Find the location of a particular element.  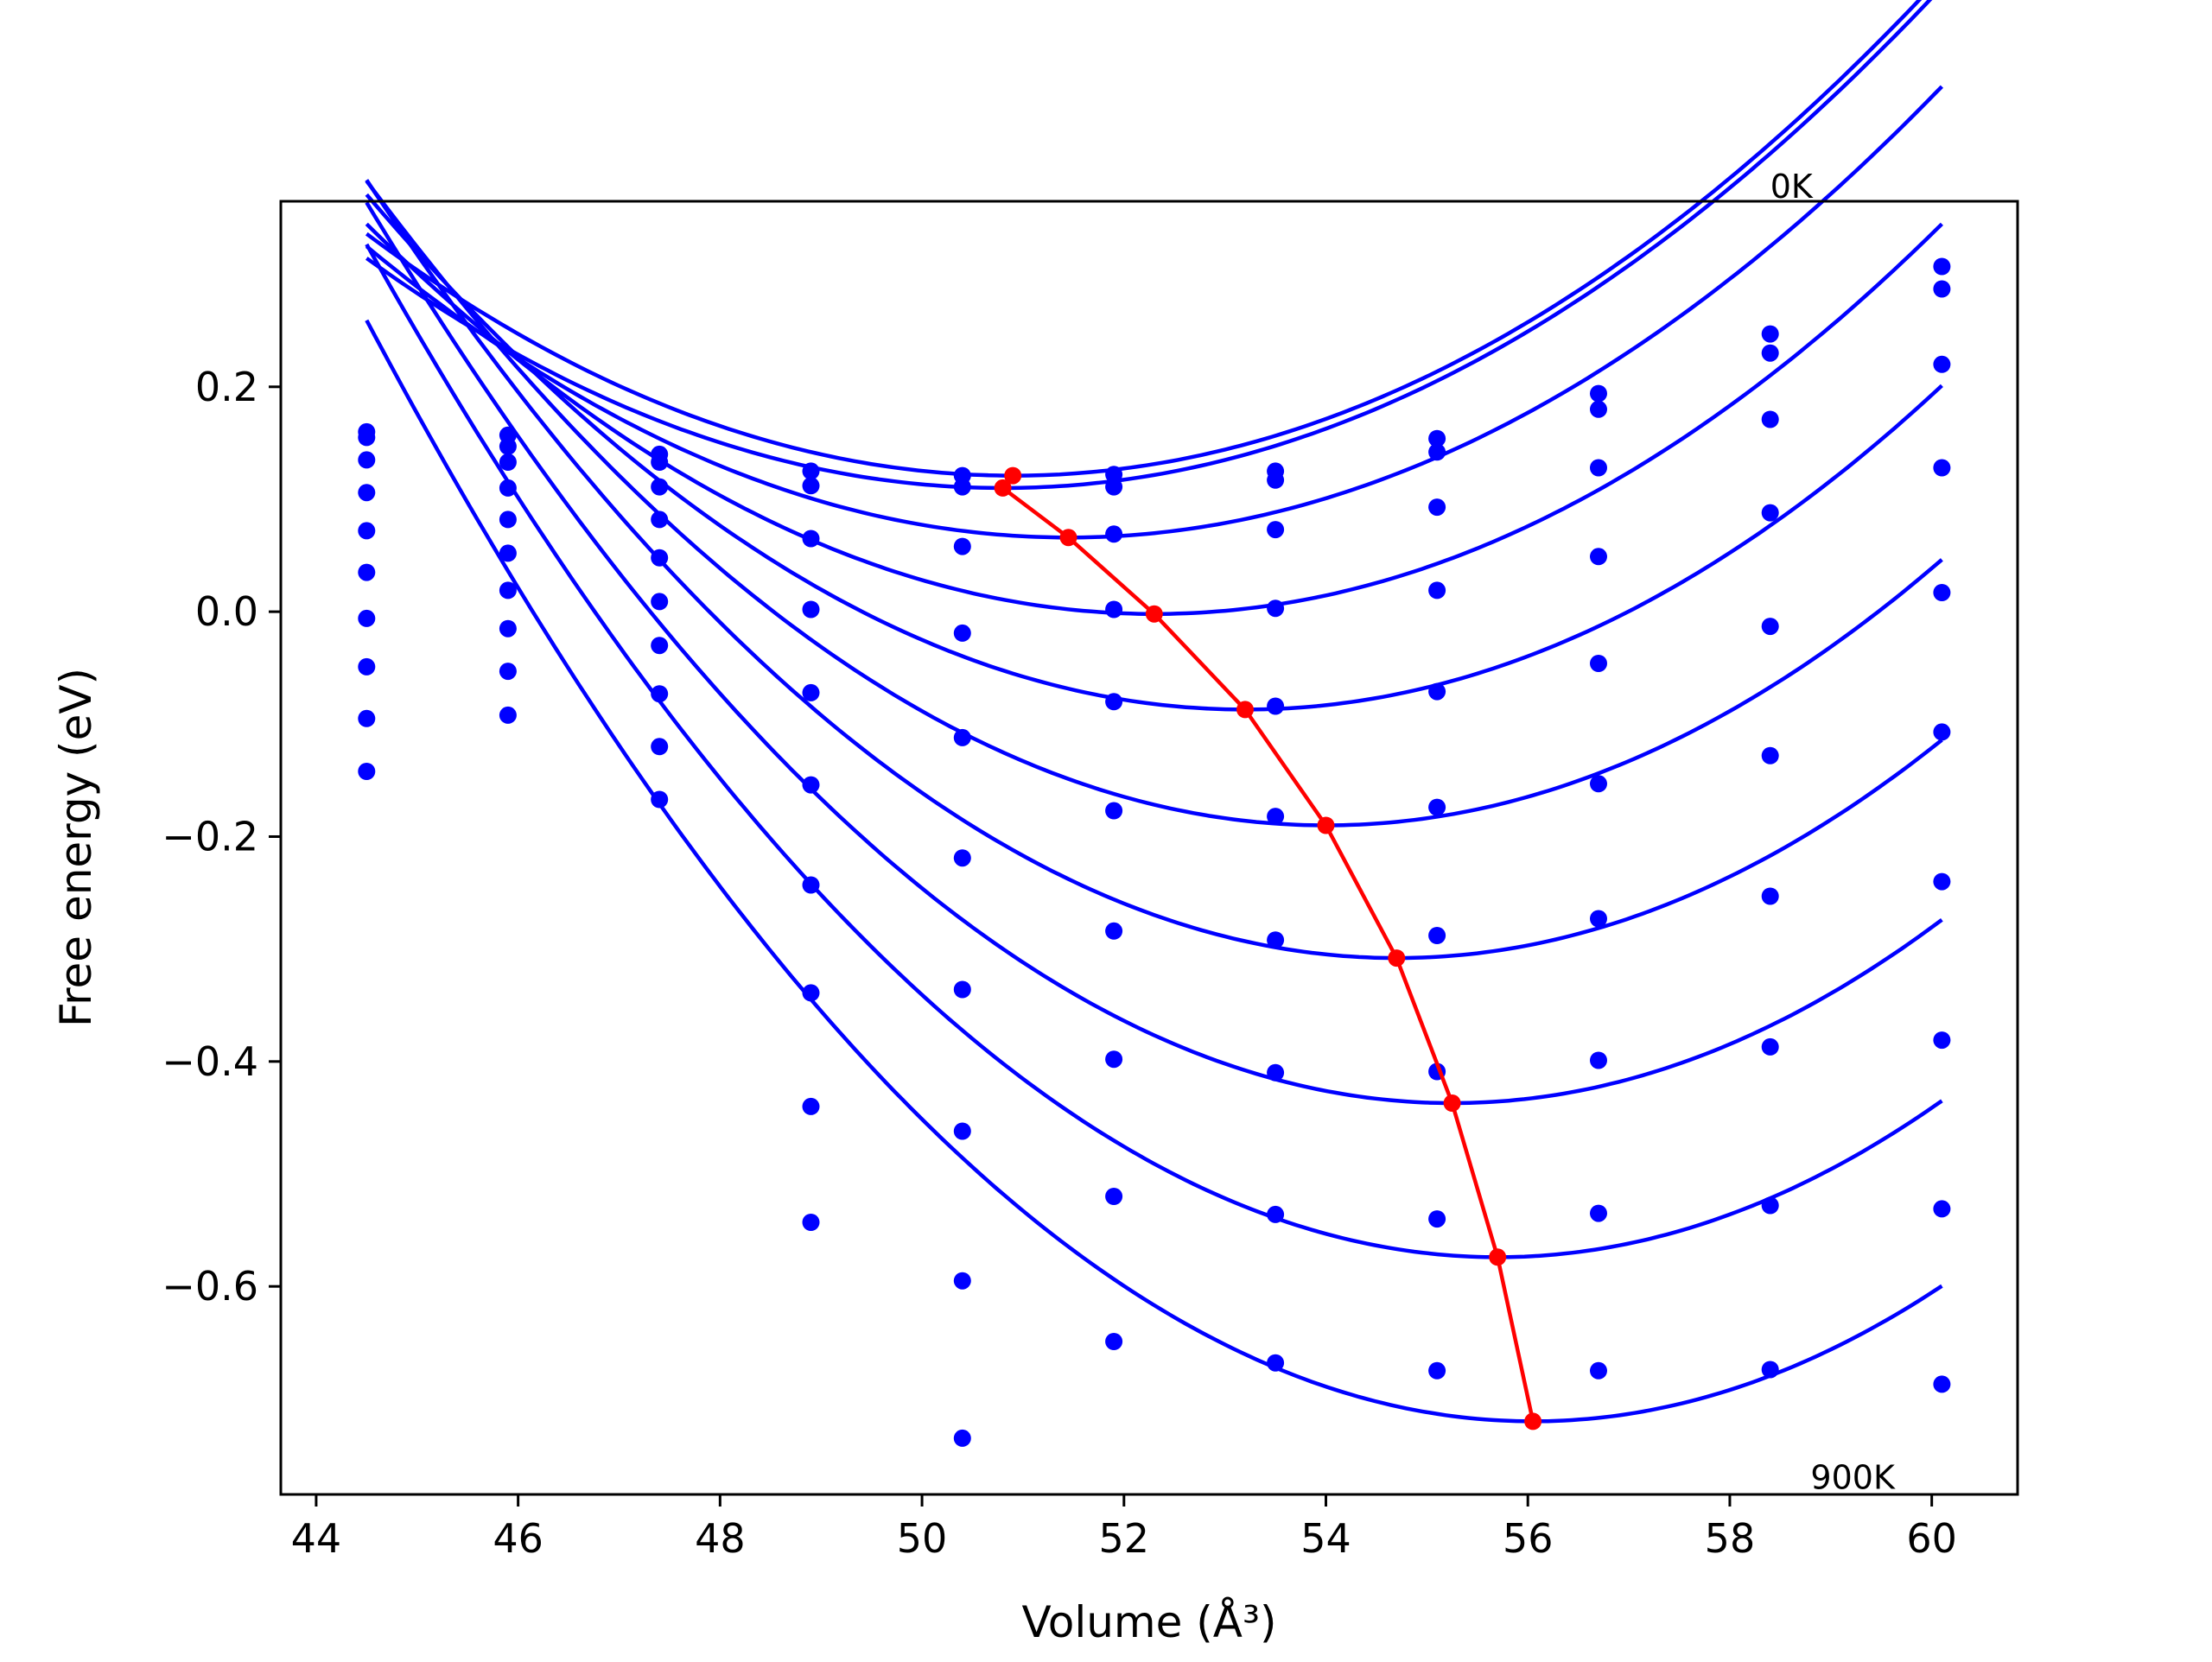

y-tick-label-1: −0.4 is located at coordinates (210, 1061).